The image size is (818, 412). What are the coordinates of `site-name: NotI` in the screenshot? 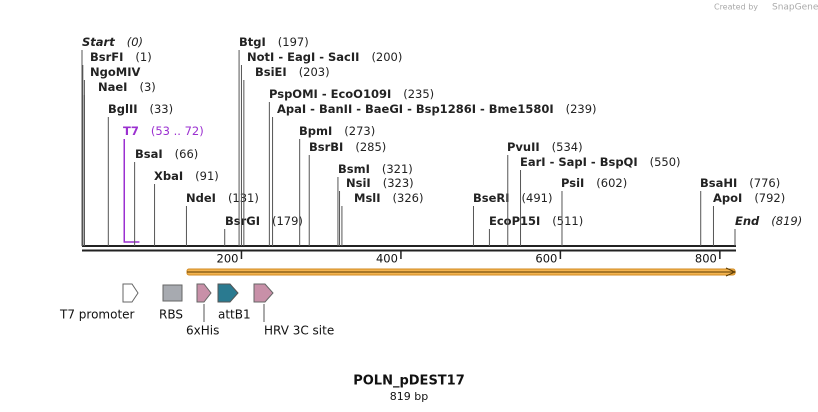 It's located at (260, 57).